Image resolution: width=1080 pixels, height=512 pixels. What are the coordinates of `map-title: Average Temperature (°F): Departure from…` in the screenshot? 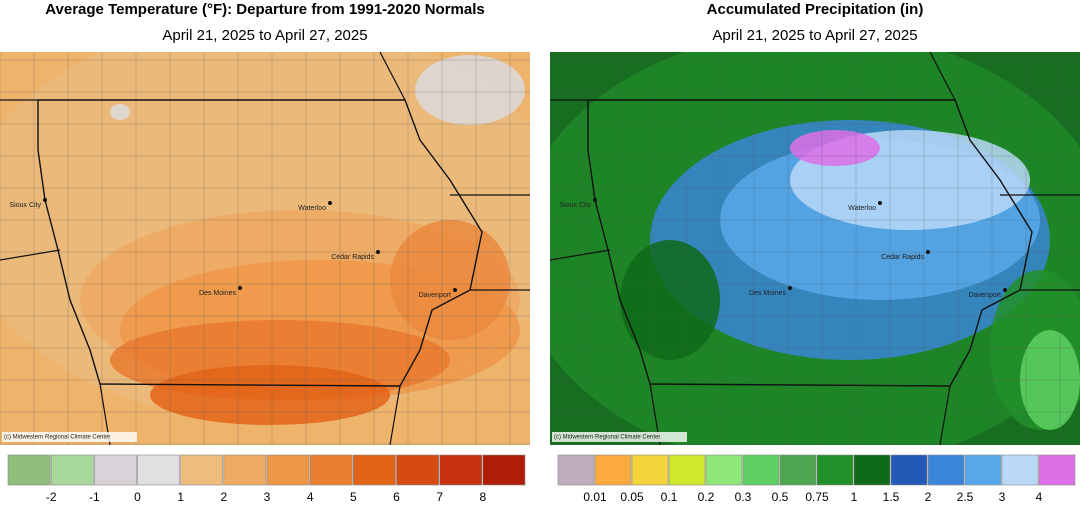 It's located at (265, 9).